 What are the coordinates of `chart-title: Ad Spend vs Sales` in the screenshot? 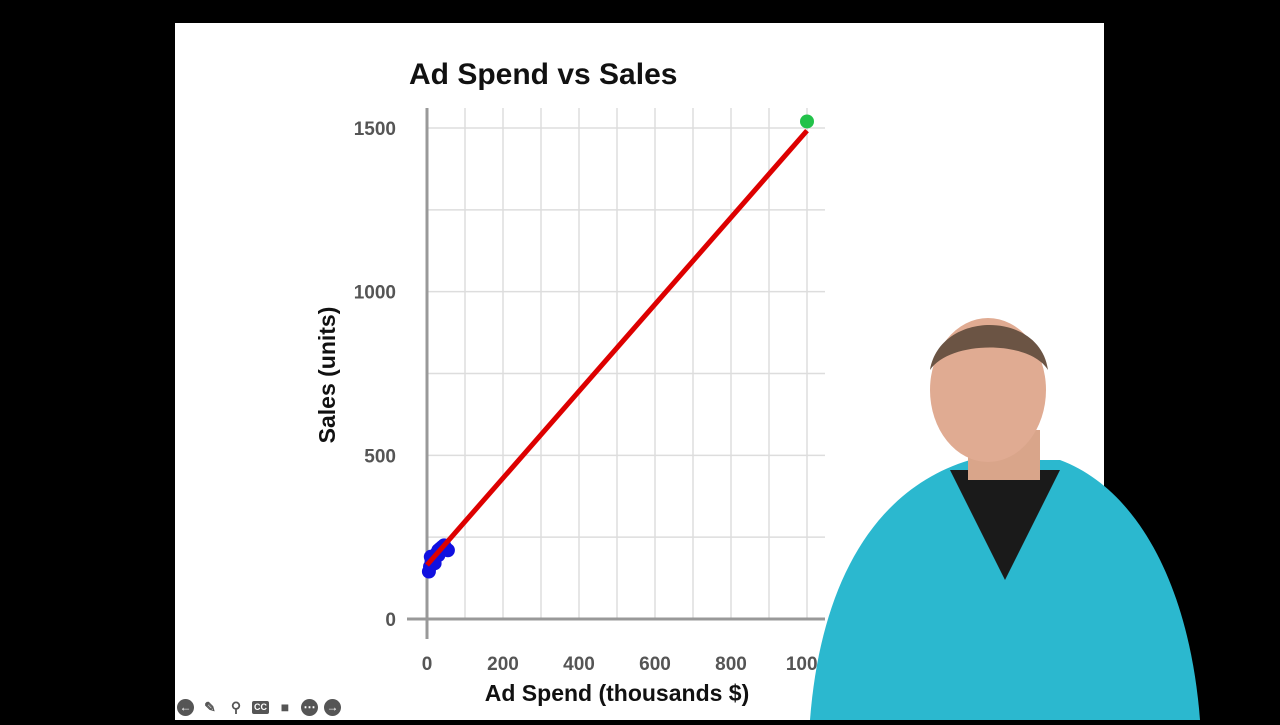 It's located at (543, 74).